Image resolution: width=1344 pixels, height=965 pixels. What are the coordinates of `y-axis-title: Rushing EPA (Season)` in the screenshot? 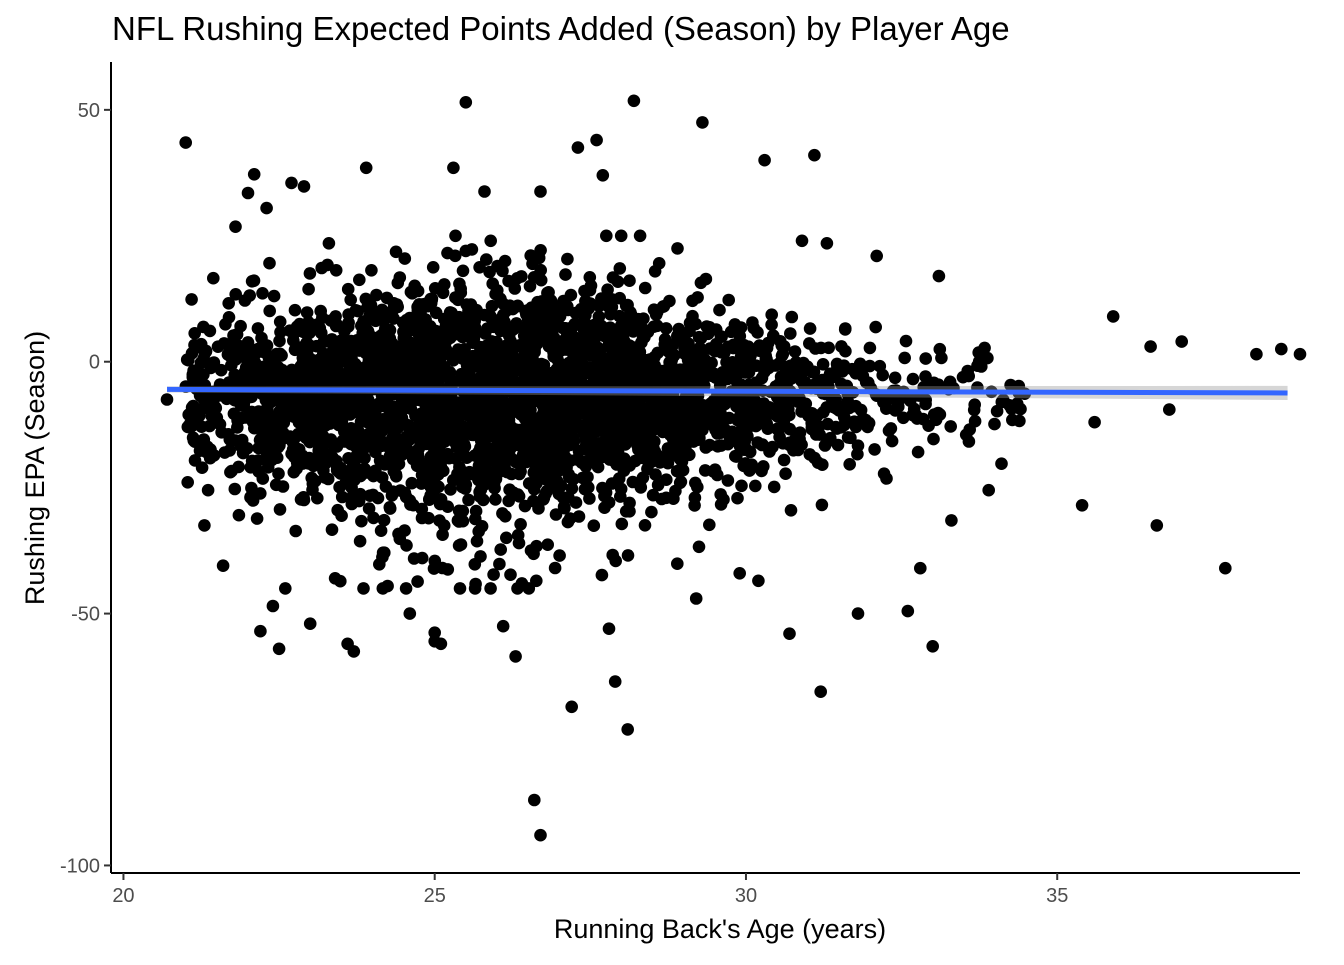 It's located at (35, 468).